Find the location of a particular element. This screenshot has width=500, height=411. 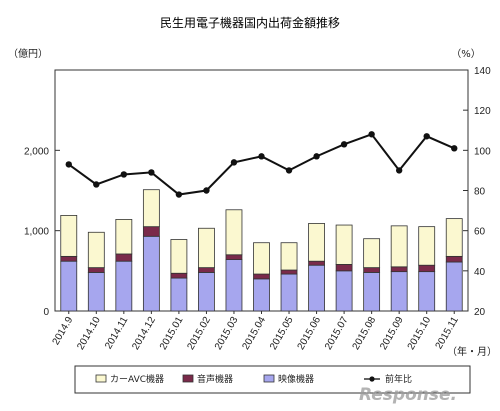

x-tick-label: 2014.9 is located at coordinates (63, 331).